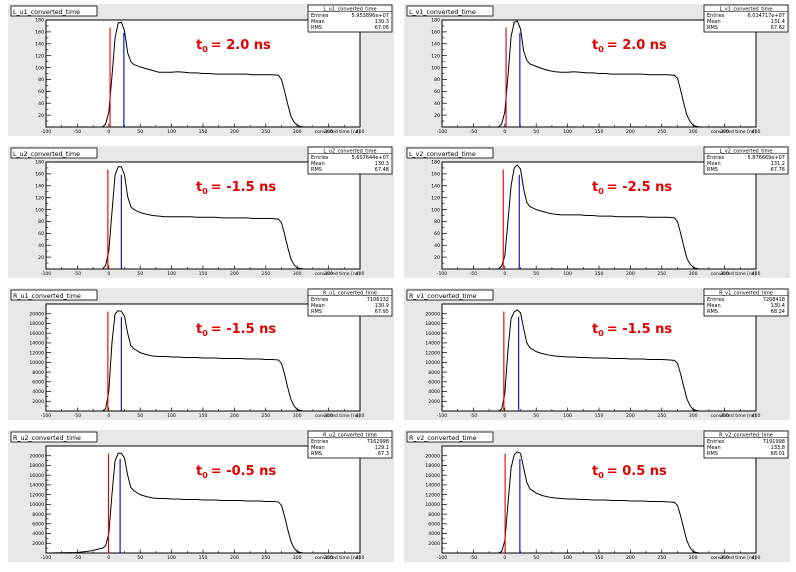 This screenshot has width=796, height=572. Describe the element at coordinates (108, 416) in the screenshot. I see `x-tick-label: 0` at that location.